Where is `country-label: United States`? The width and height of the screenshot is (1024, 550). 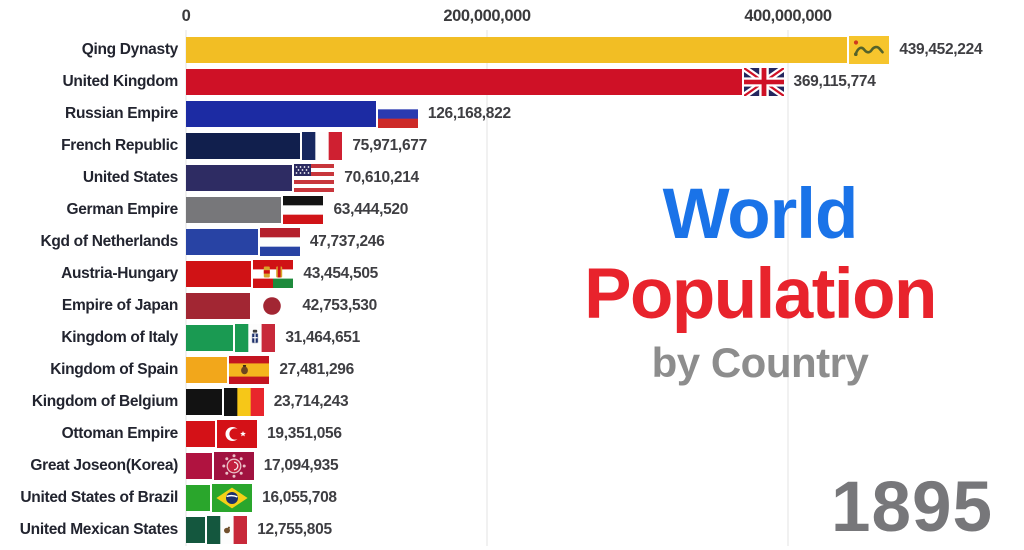
country-label: United States is located at coordinates (130, 177).